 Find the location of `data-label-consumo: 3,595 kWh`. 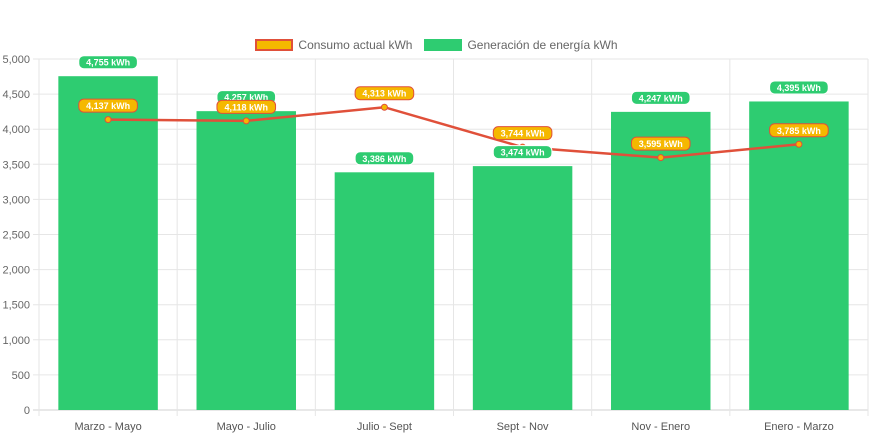

data-label-consumo: 3,595 kWh is located at coordinates (661, 144).